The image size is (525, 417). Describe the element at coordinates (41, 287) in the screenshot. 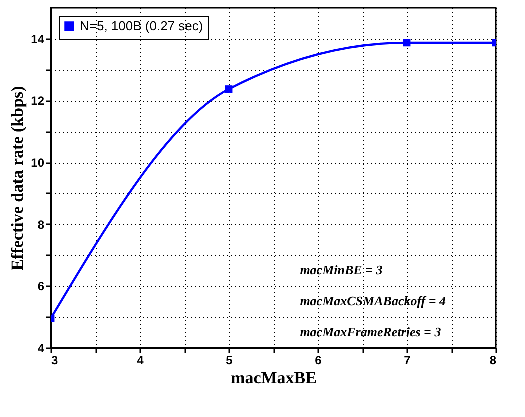

I see `y-tick-label: 6` at that location.